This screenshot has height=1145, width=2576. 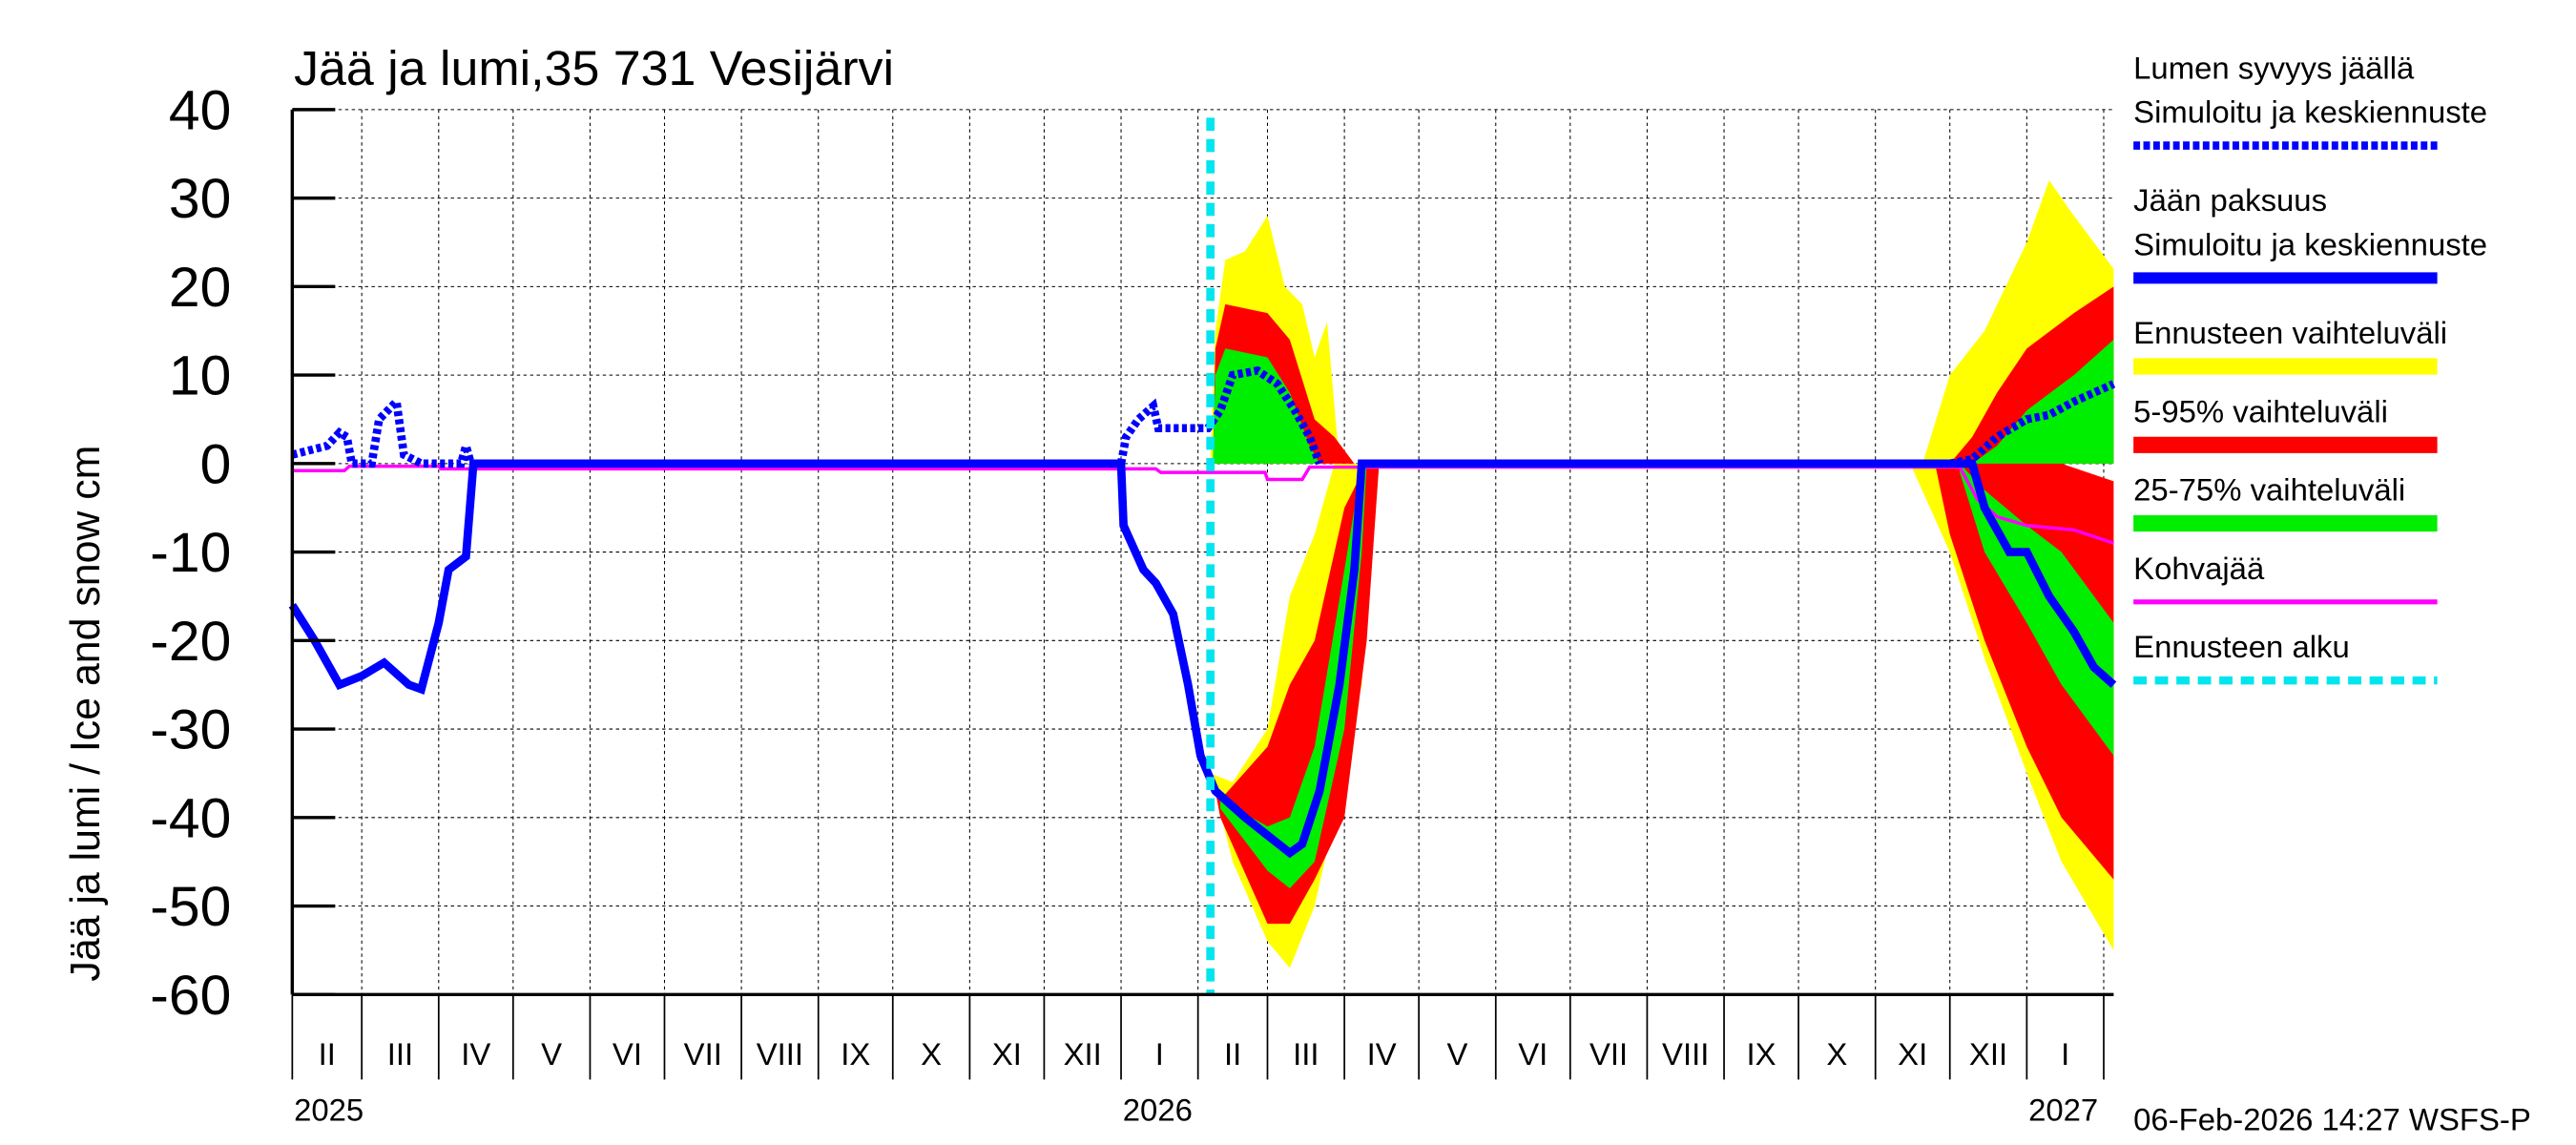 I want to click on year-label: 2025, so click(x=329, y=1109).